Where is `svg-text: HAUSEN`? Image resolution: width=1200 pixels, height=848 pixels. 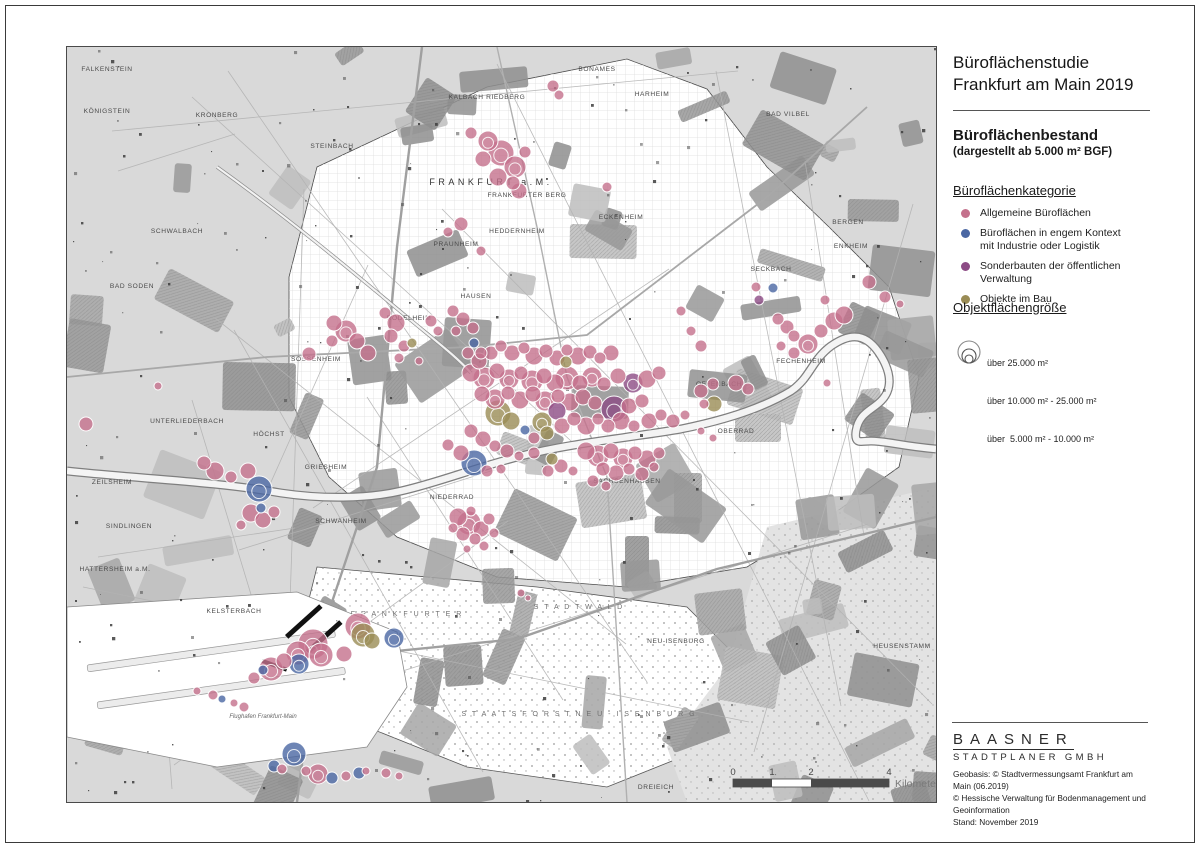 svg-text: HAUSEN is located at coordinates (475, 296).